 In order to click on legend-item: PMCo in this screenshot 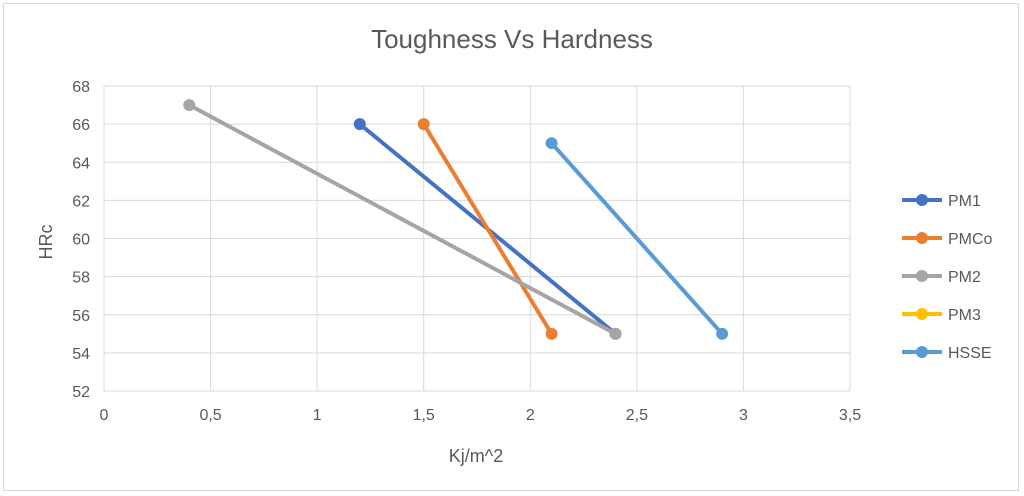, I will do `click(947, 239)`.